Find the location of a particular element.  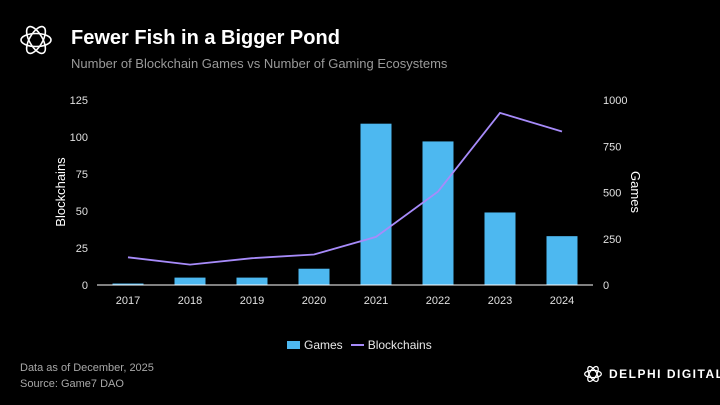

left-tick-label: 125 is located at coordinates (79, 101).